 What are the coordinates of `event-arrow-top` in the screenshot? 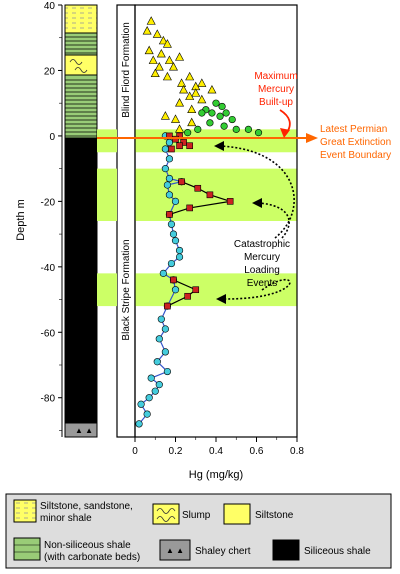 It's located at (257, 192).